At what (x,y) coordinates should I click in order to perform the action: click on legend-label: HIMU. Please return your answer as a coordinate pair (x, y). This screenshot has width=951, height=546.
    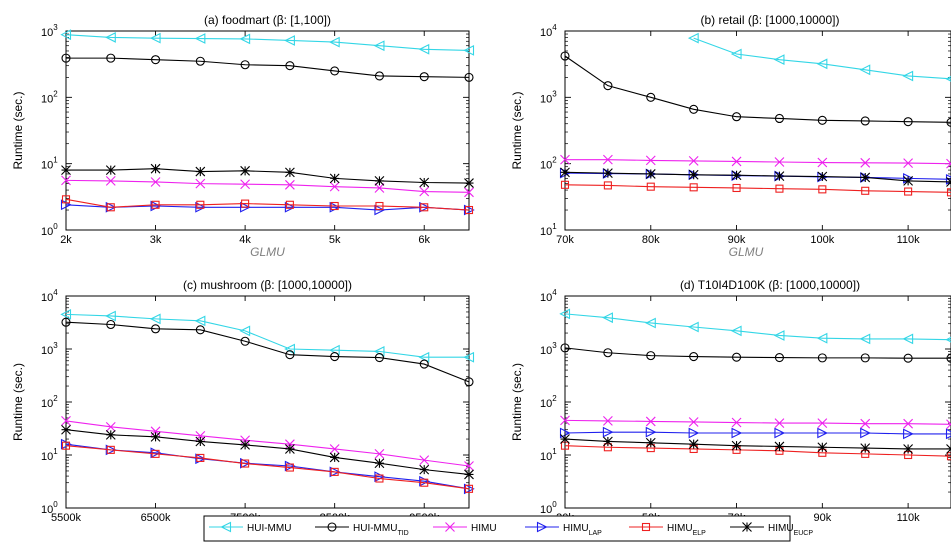
    Looking at the image, I should click on (484, 528).